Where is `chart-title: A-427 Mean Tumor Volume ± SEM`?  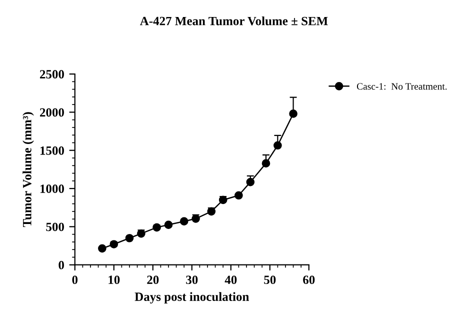
chart-title: A-427 Mean Tumor Volume ± SEM is located at coordinates (234, 21).